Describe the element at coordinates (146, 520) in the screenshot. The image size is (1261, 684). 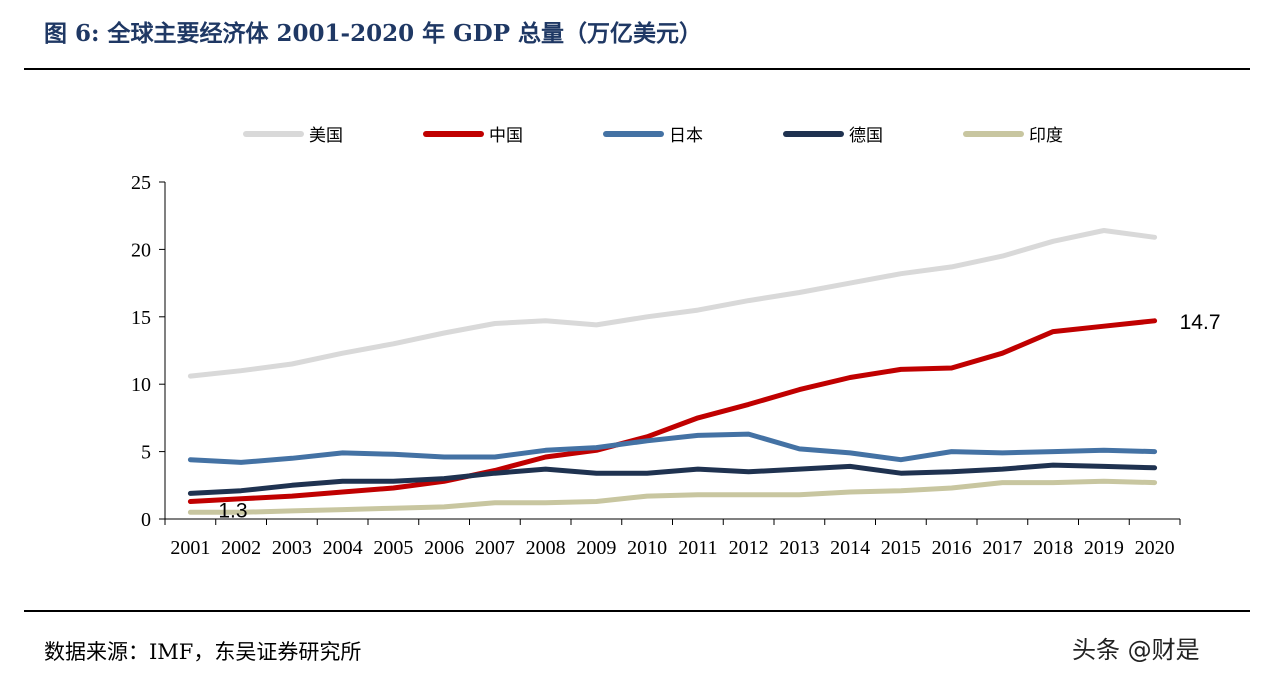
I see `y-tick-label: 0` at that location.